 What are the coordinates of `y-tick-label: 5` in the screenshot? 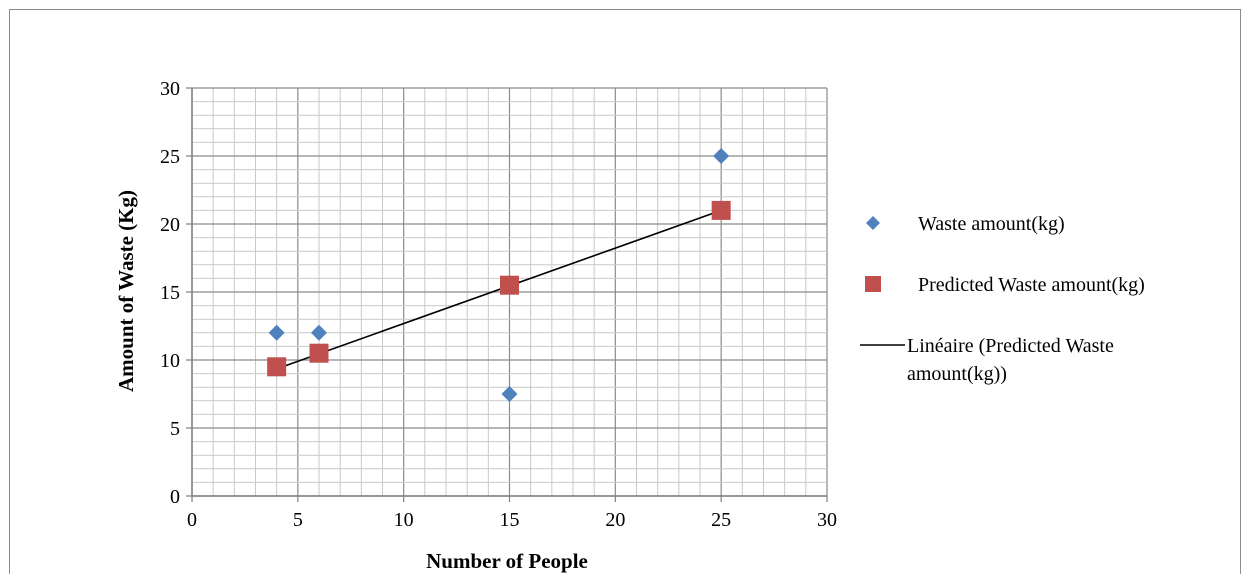 It's located at (175, 429).